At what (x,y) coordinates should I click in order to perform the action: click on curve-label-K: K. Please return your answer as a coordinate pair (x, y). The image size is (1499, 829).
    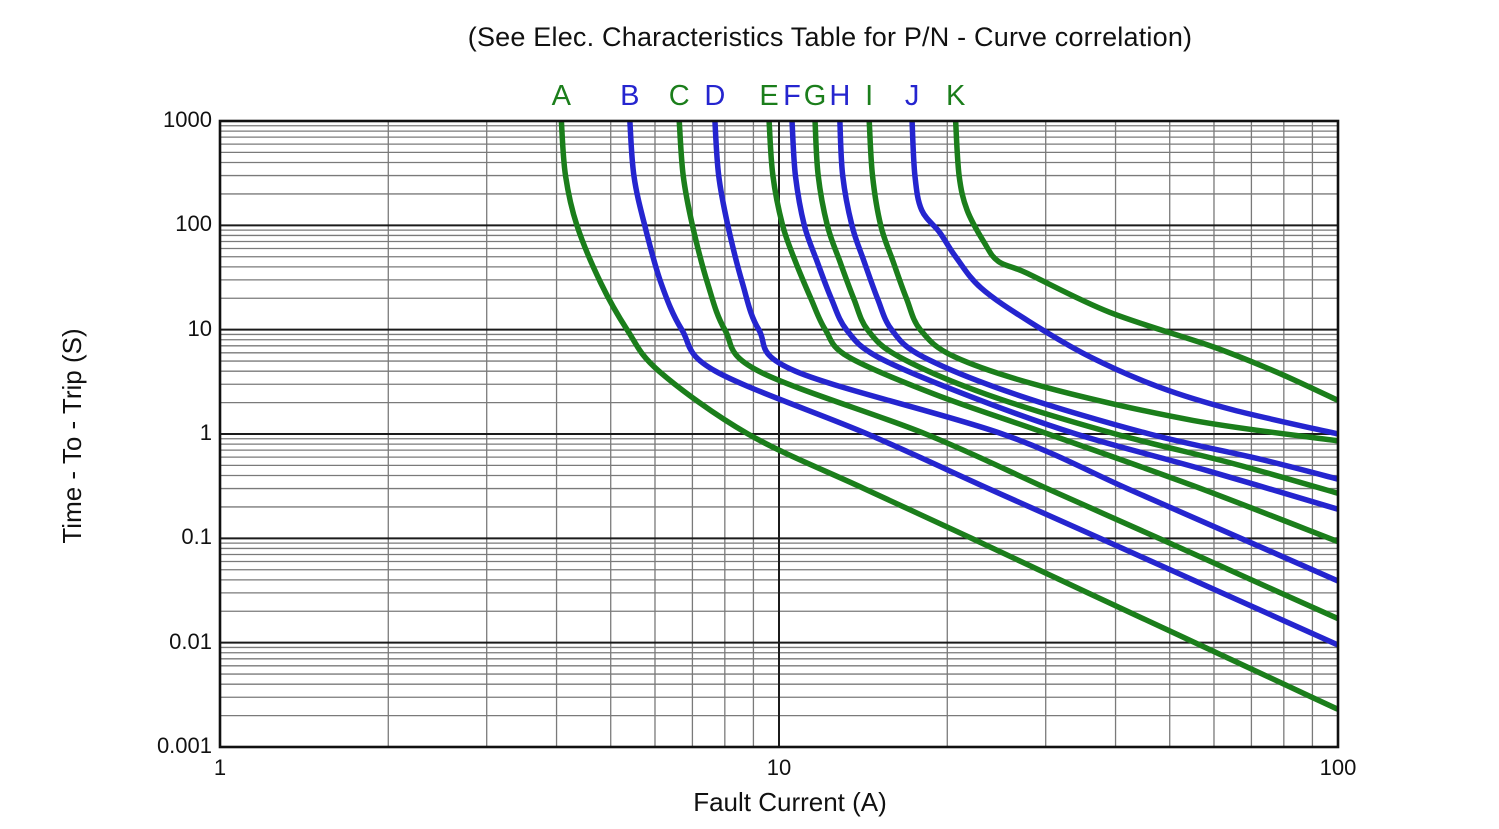
    Looking at the image, I should click on (955, 96).